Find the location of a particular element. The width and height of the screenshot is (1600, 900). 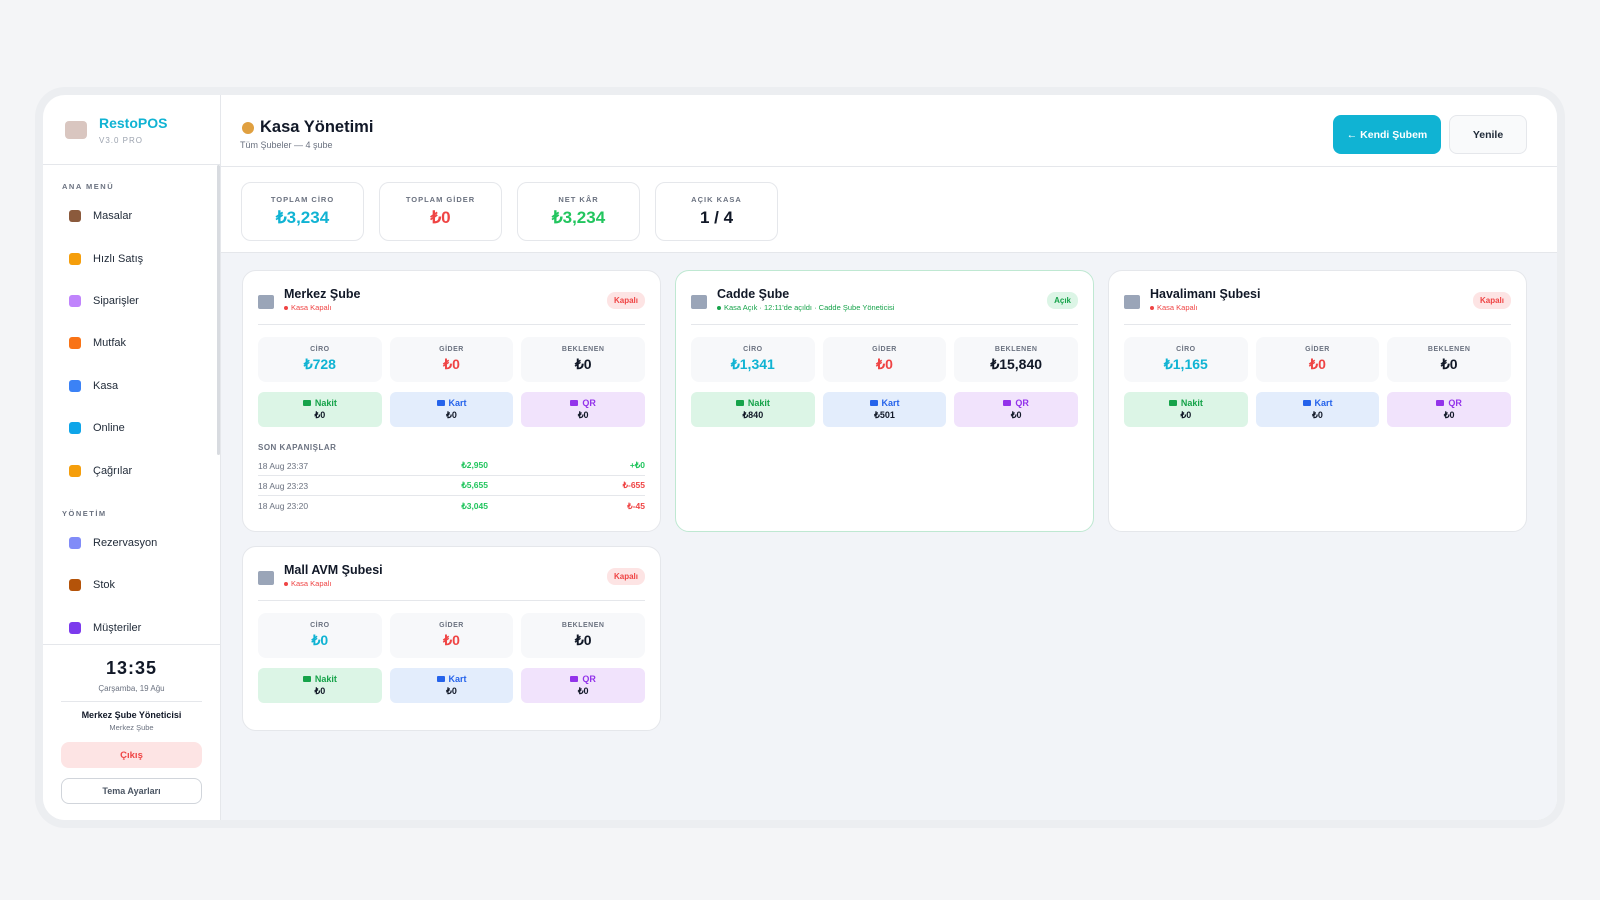

refresh-button: Yenile is located at coordinates (1488, 134).